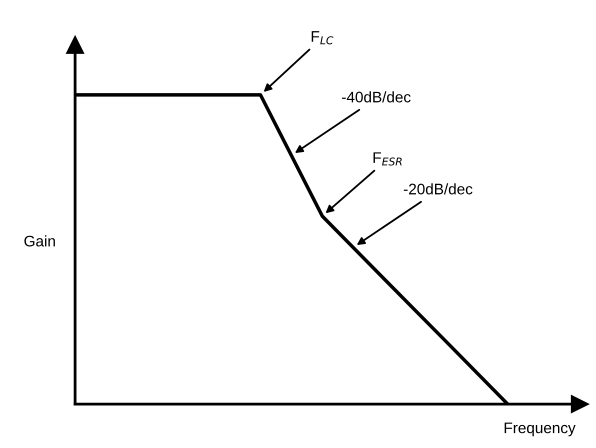 The height and width of the screenshot is (448, 596). What do you see at coordinates (39, 241) in the screenshot?
I see `y-axis-title: Gain` at bounding box center [39, 241].